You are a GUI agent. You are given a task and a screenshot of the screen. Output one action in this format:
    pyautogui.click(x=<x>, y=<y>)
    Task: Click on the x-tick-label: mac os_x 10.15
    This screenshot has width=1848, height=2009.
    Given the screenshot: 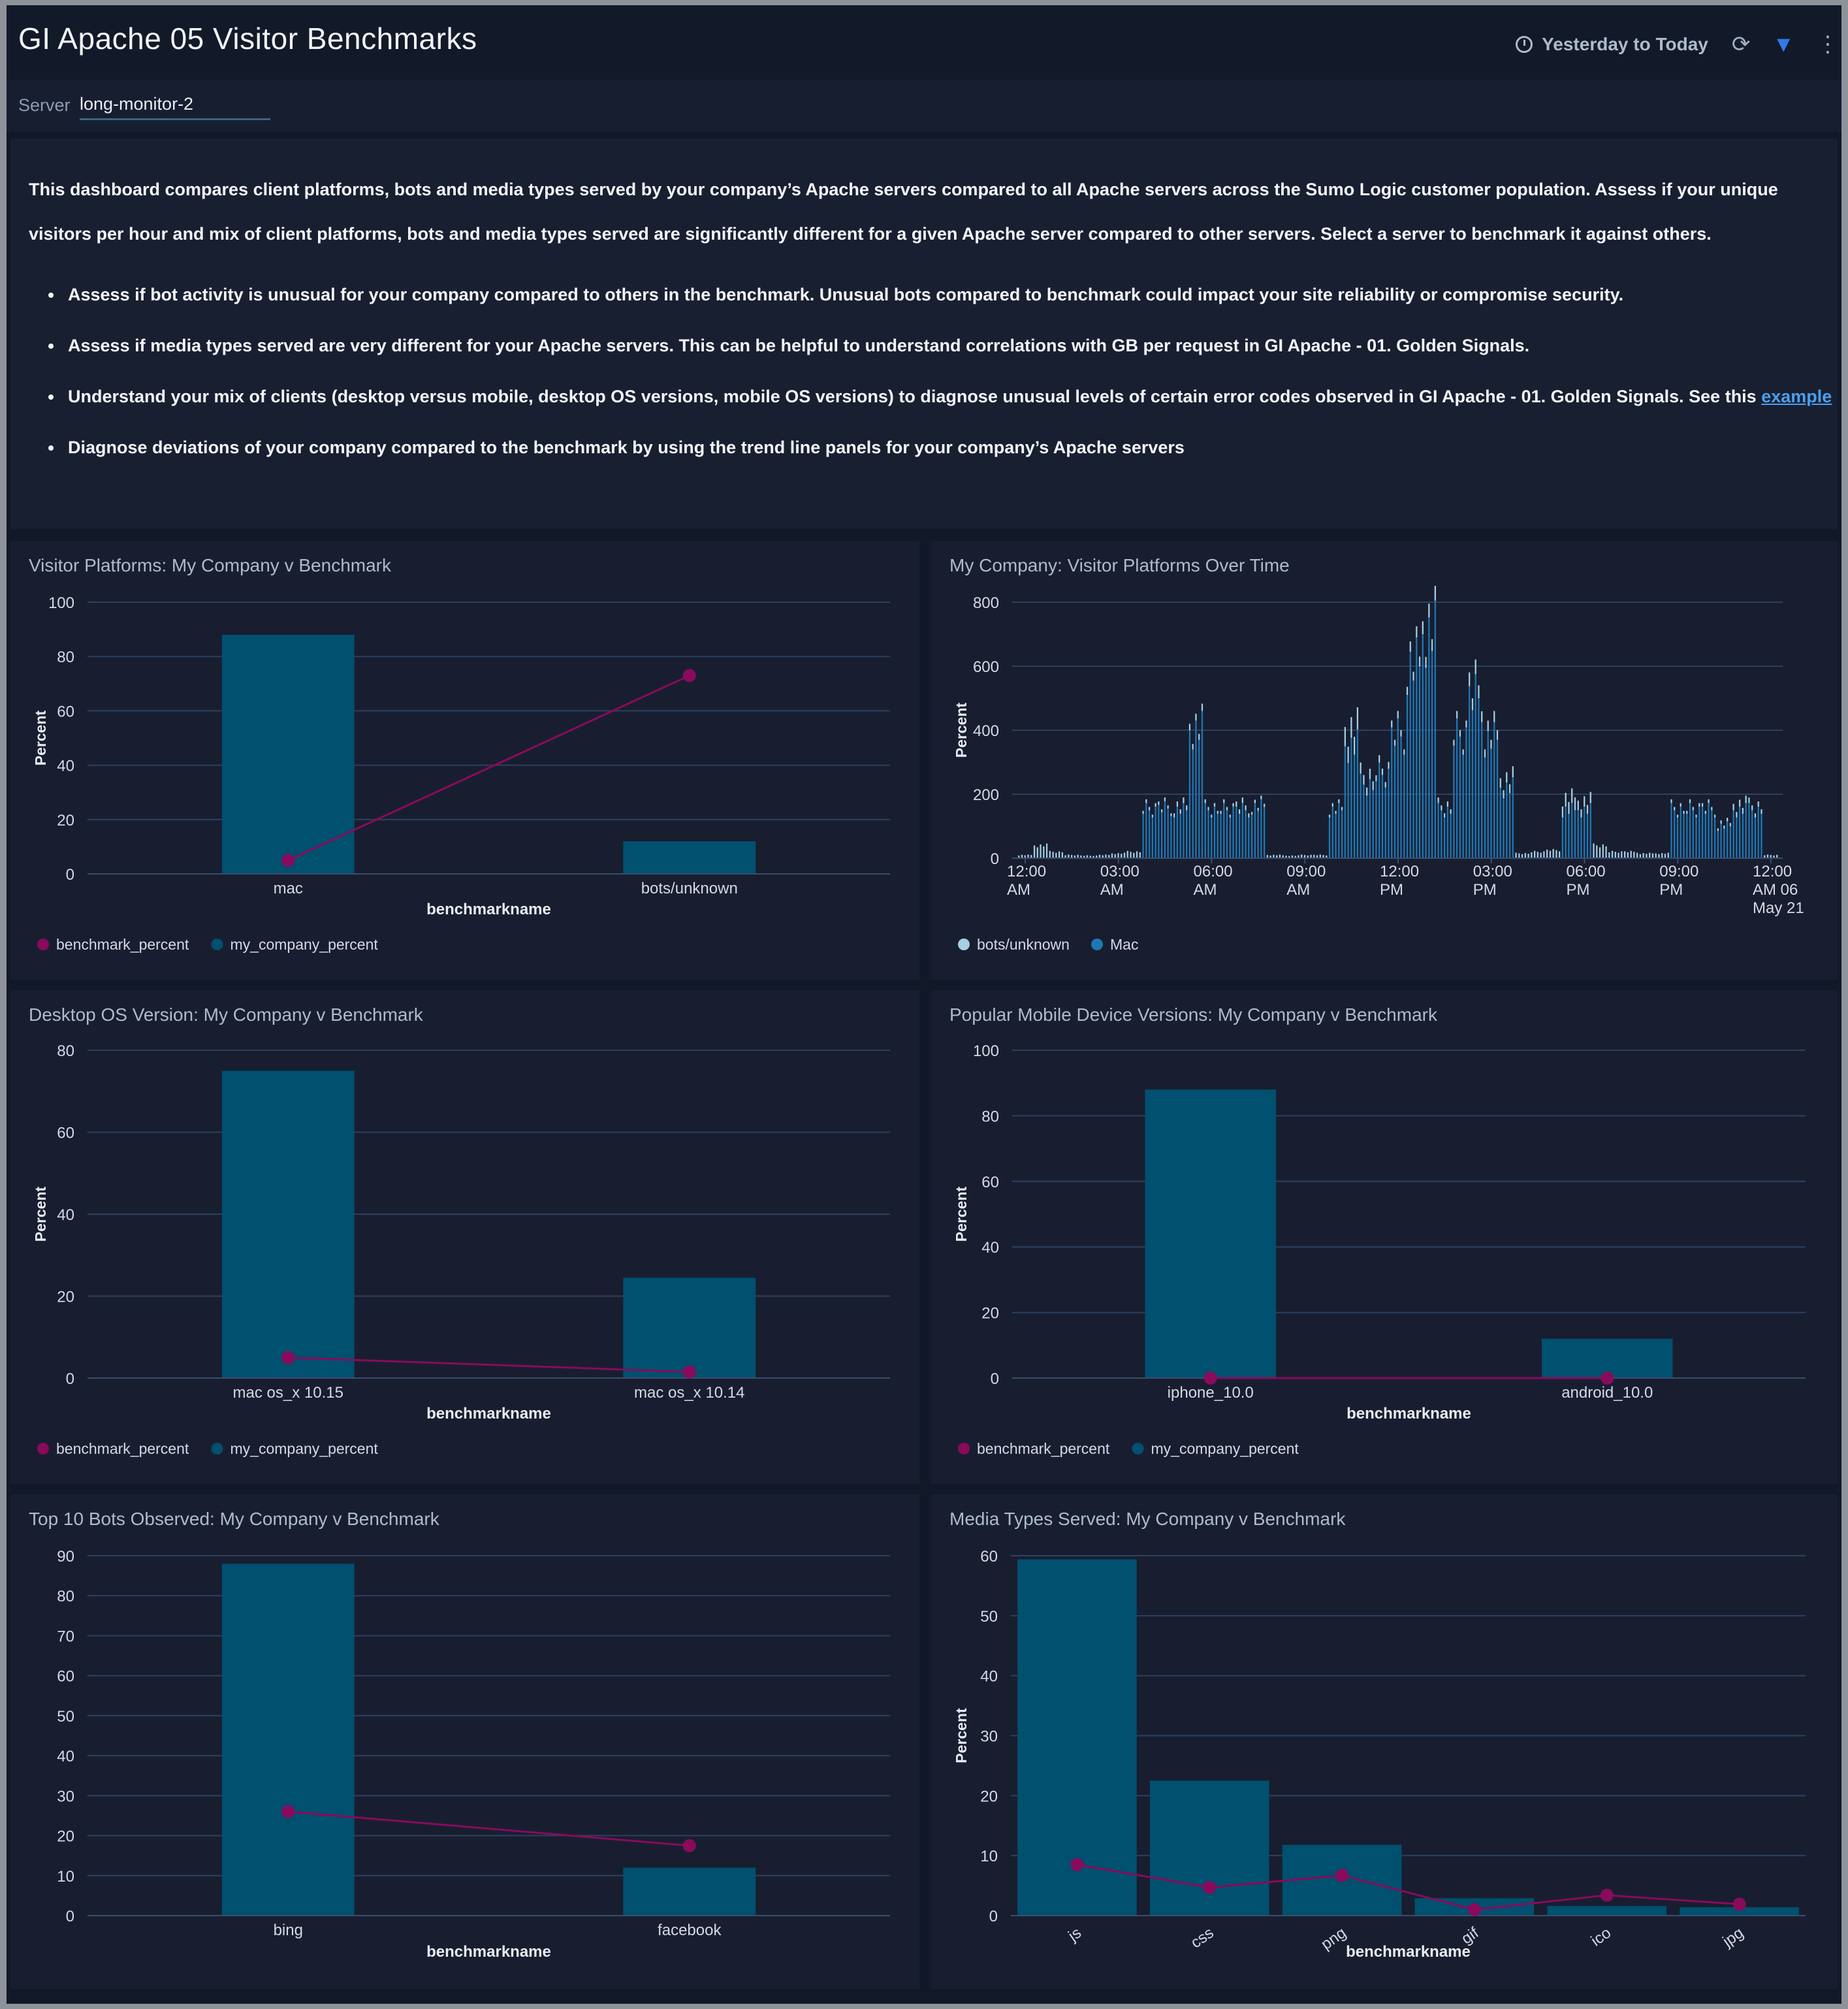 What is the action you would take?
    pyautogui.click(x=288, y=1393)
    